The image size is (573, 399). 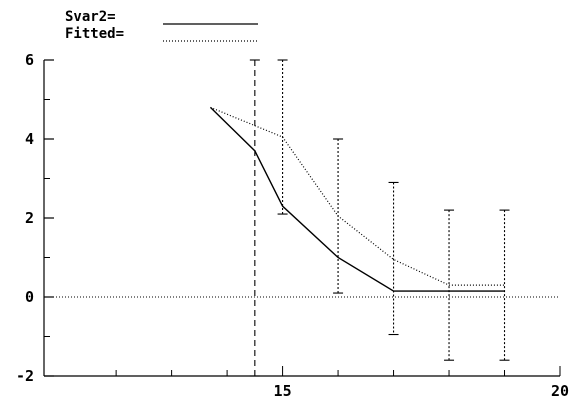 I want to click on y-tick-label-5: -2, so click(x=25, y=376).